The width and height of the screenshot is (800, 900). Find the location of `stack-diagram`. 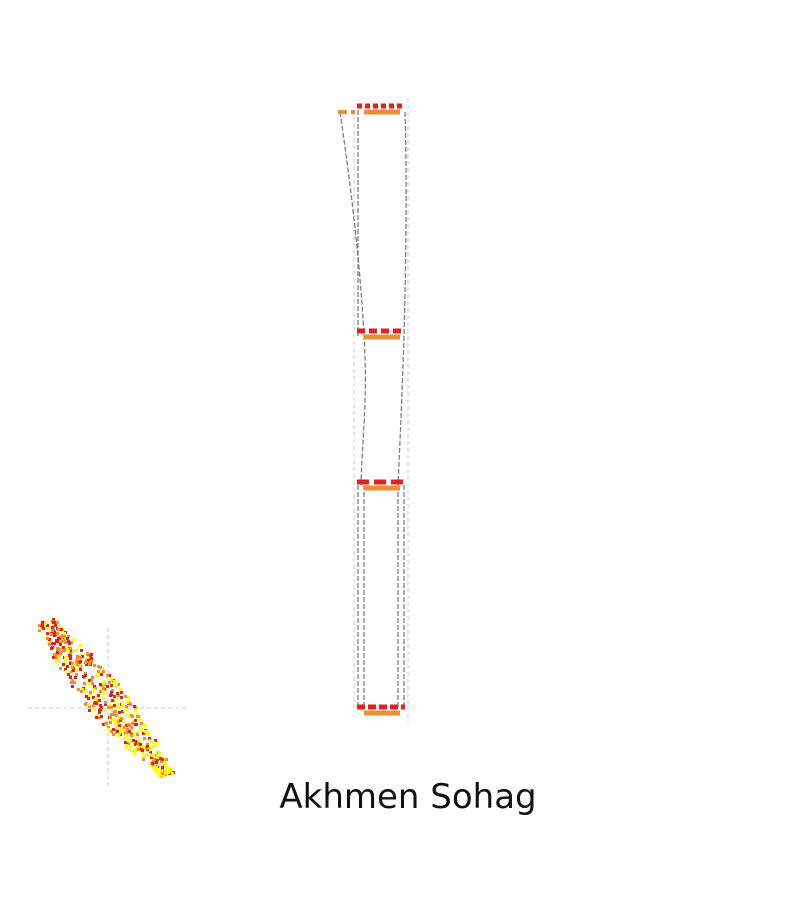

stack-diagram is located at coordinates (373, 410).